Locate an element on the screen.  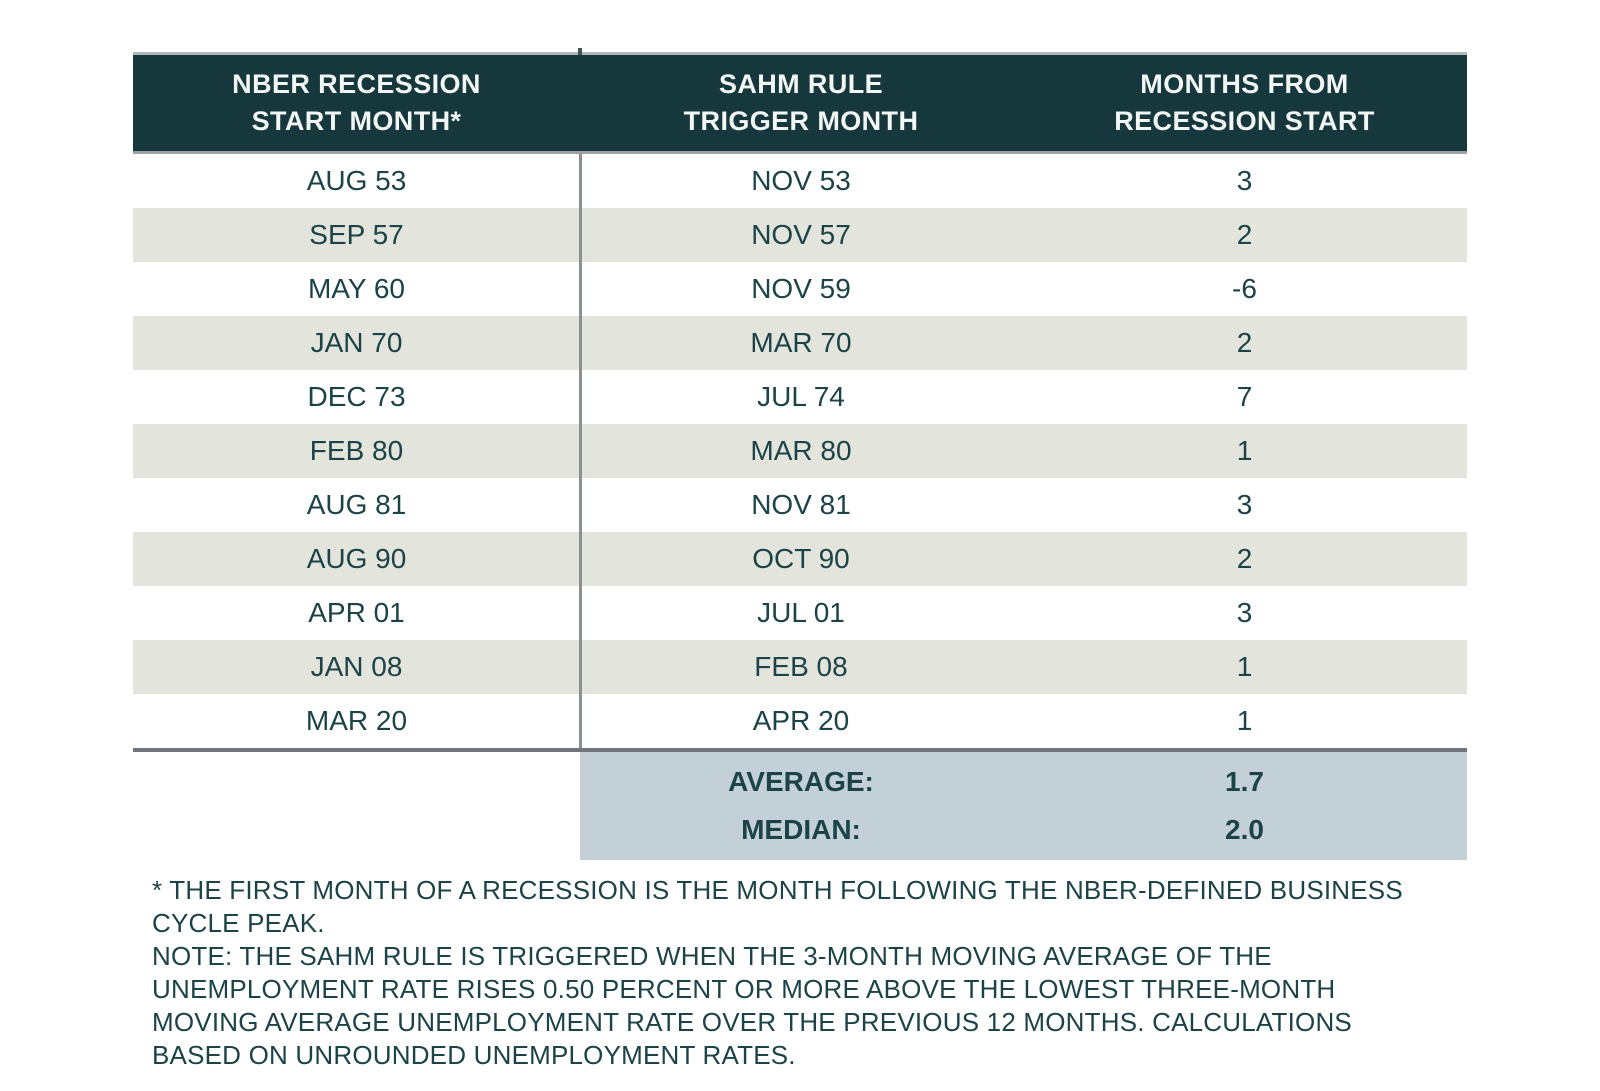
header-line: MONTHS FROM is located at coordinates (1244, 84).